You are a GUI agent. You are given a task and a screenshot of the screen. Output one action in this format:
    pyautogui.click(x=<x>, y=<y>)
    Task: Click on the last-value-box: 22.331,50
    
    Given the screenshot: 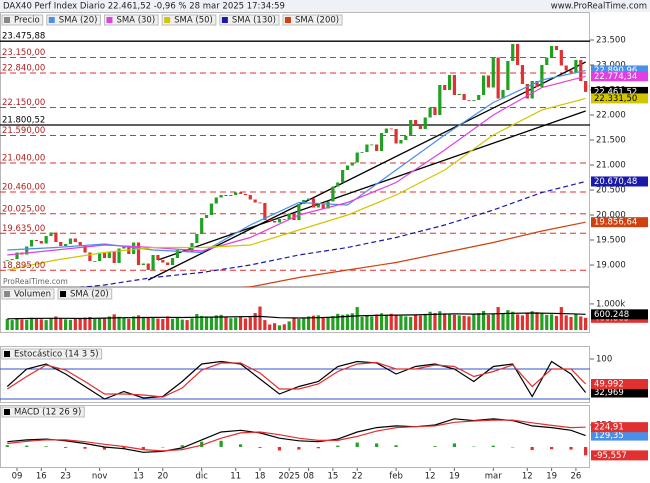 What is the action you would take?
    pyautogui.click(x=619, y=98)
    